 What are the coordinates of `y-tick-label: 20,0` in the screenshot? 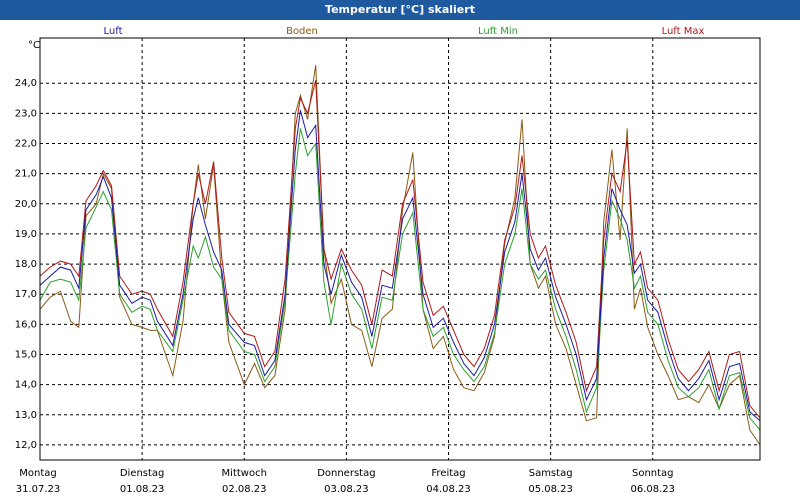 It's located at (26, 204).